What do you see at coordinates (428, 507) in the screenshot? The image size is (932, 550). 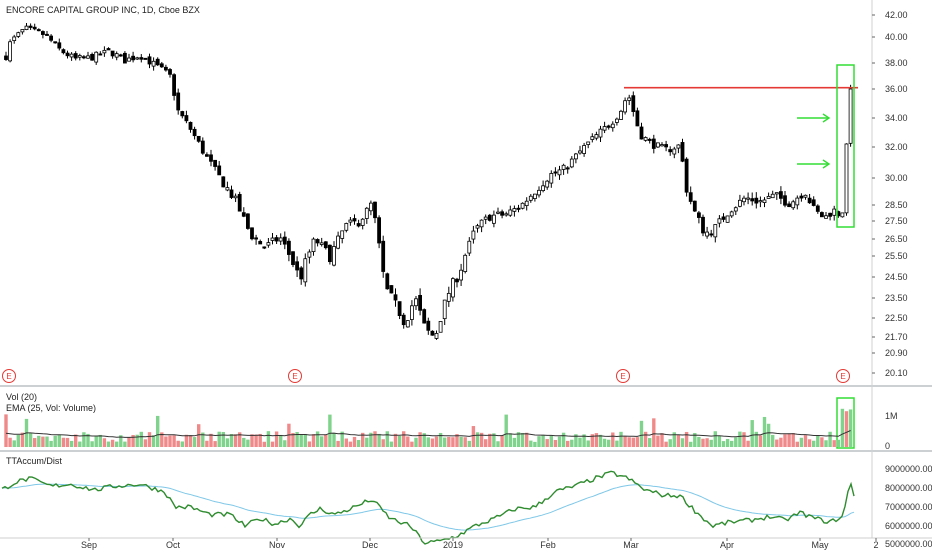 I see `accum-dist-lines` at bounding box center [428, 507].